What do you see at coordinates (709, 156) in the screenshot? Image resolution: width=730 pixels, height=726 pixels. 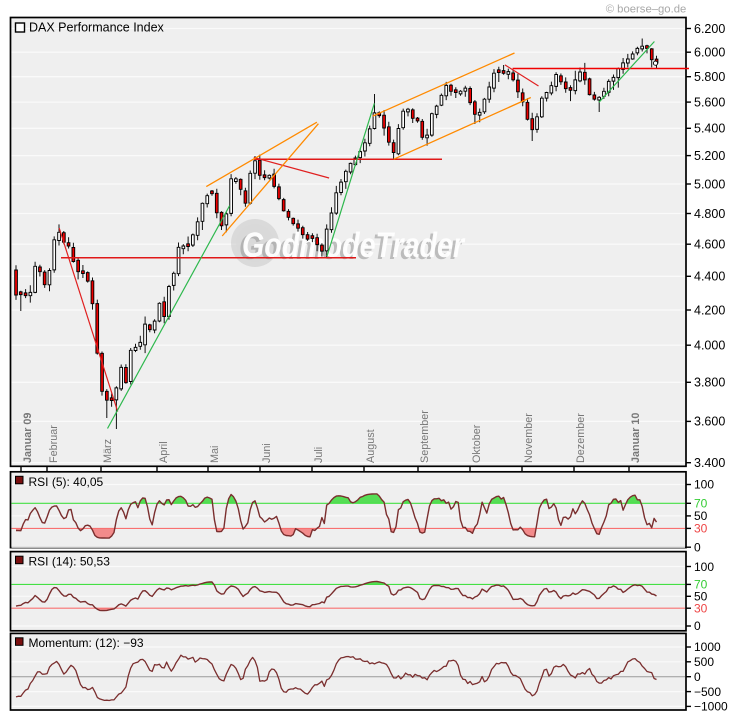 I see `svg-text: 5.200` at bounding box center [709, 156].